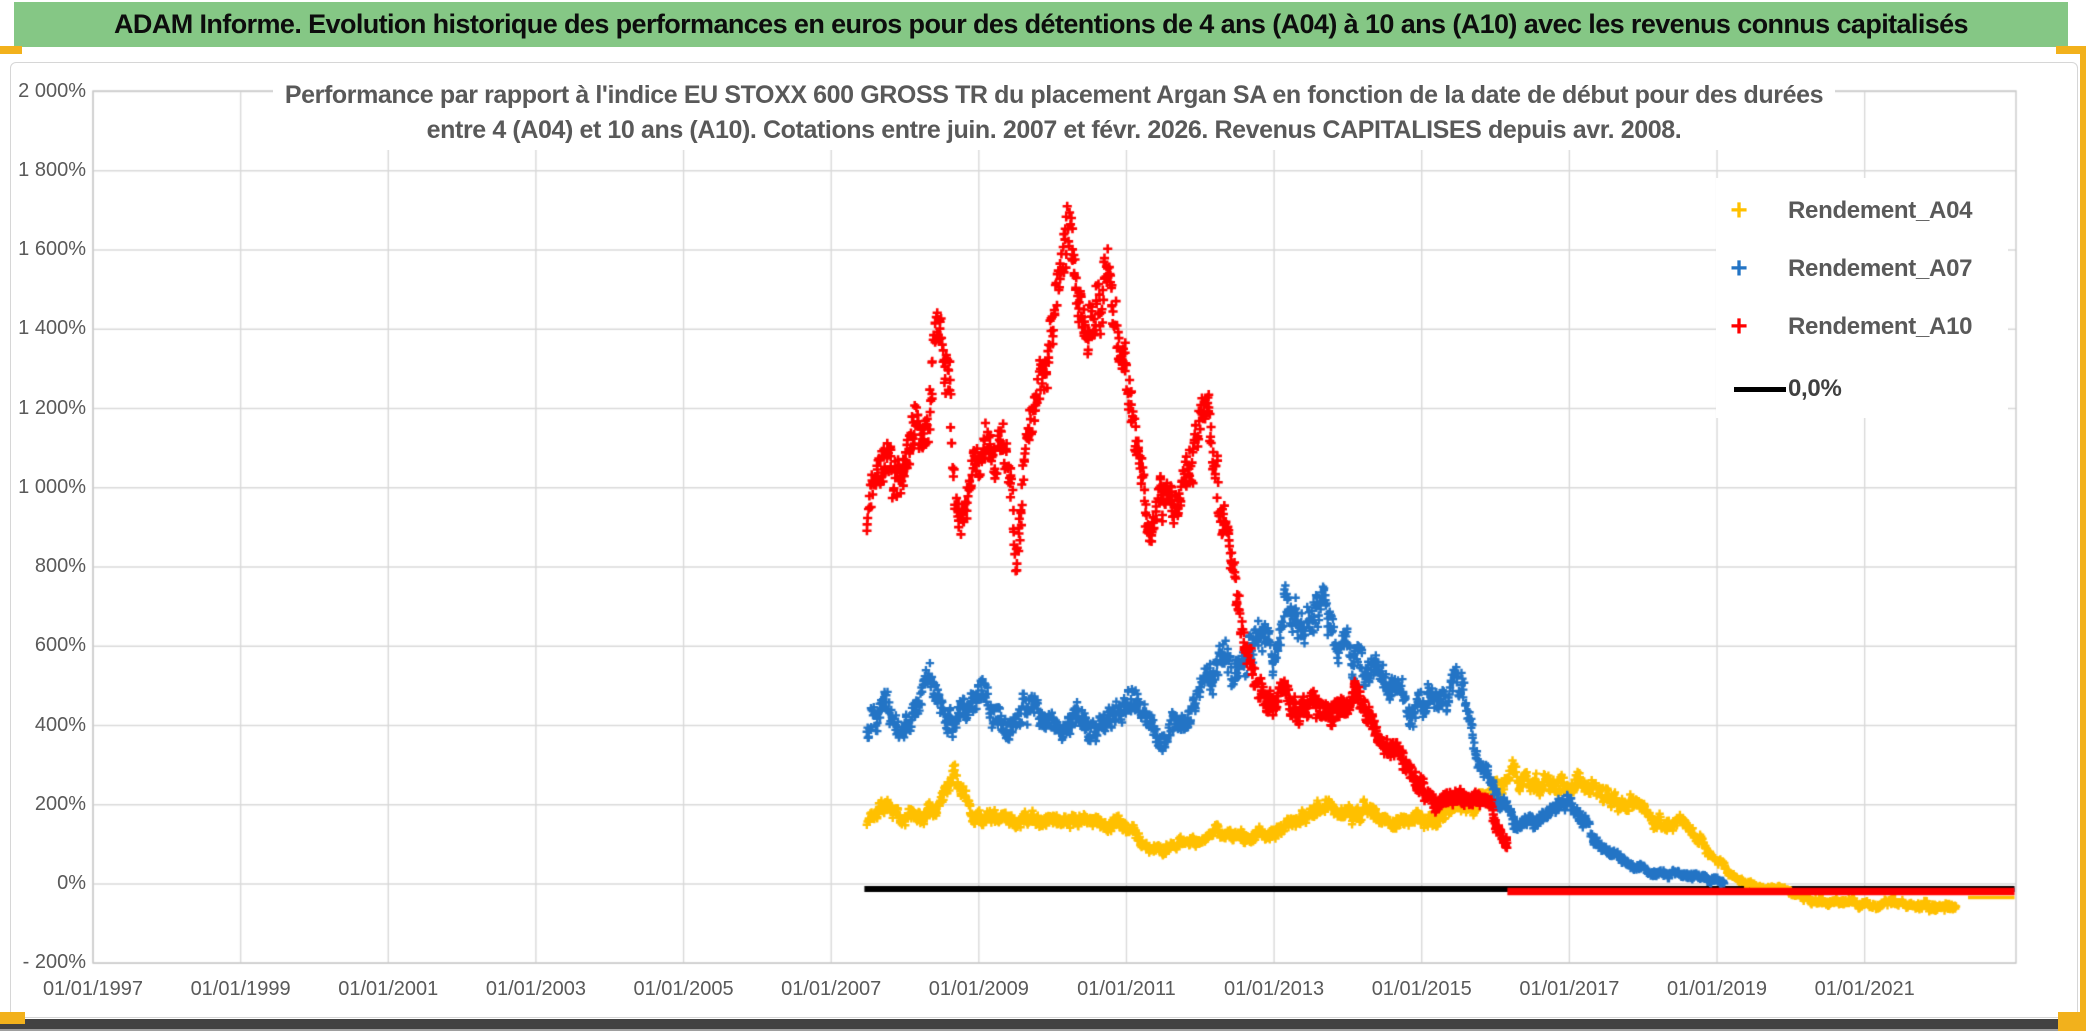  Describe the element at coordinates (1880, 268) in the screenshot. I see `legend-label: Rendement_A07` at that location.